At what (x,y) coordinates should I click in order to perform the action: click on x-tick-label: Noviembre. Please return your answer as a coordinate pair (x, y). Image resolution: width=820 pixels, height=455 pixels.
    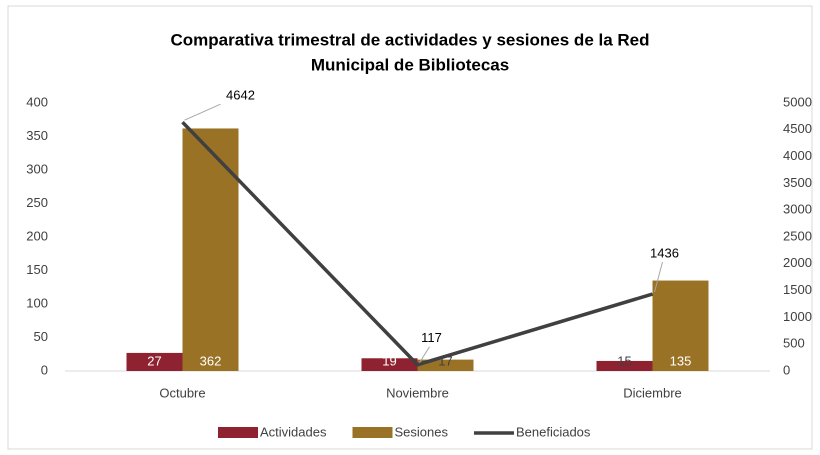
    Looking at the image, I should click on (417, 392).